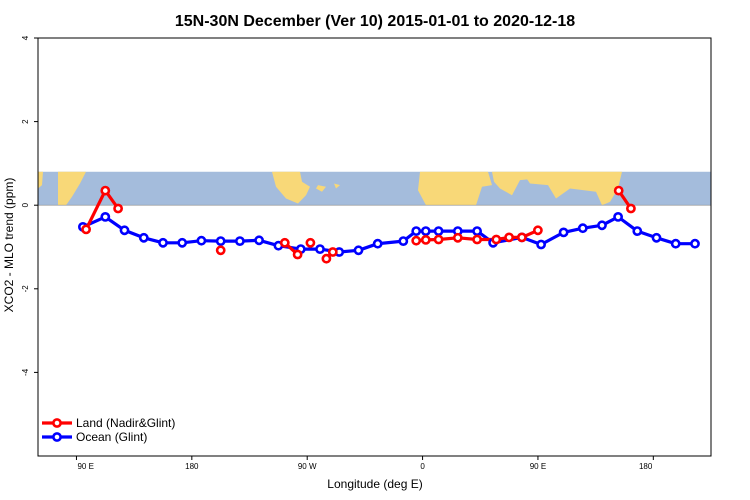 This screenshot has height=500, width=750. Describe the element at coordinates (307, 466) in the screenshot. I see `x-tick-label: 90 W` at that location.